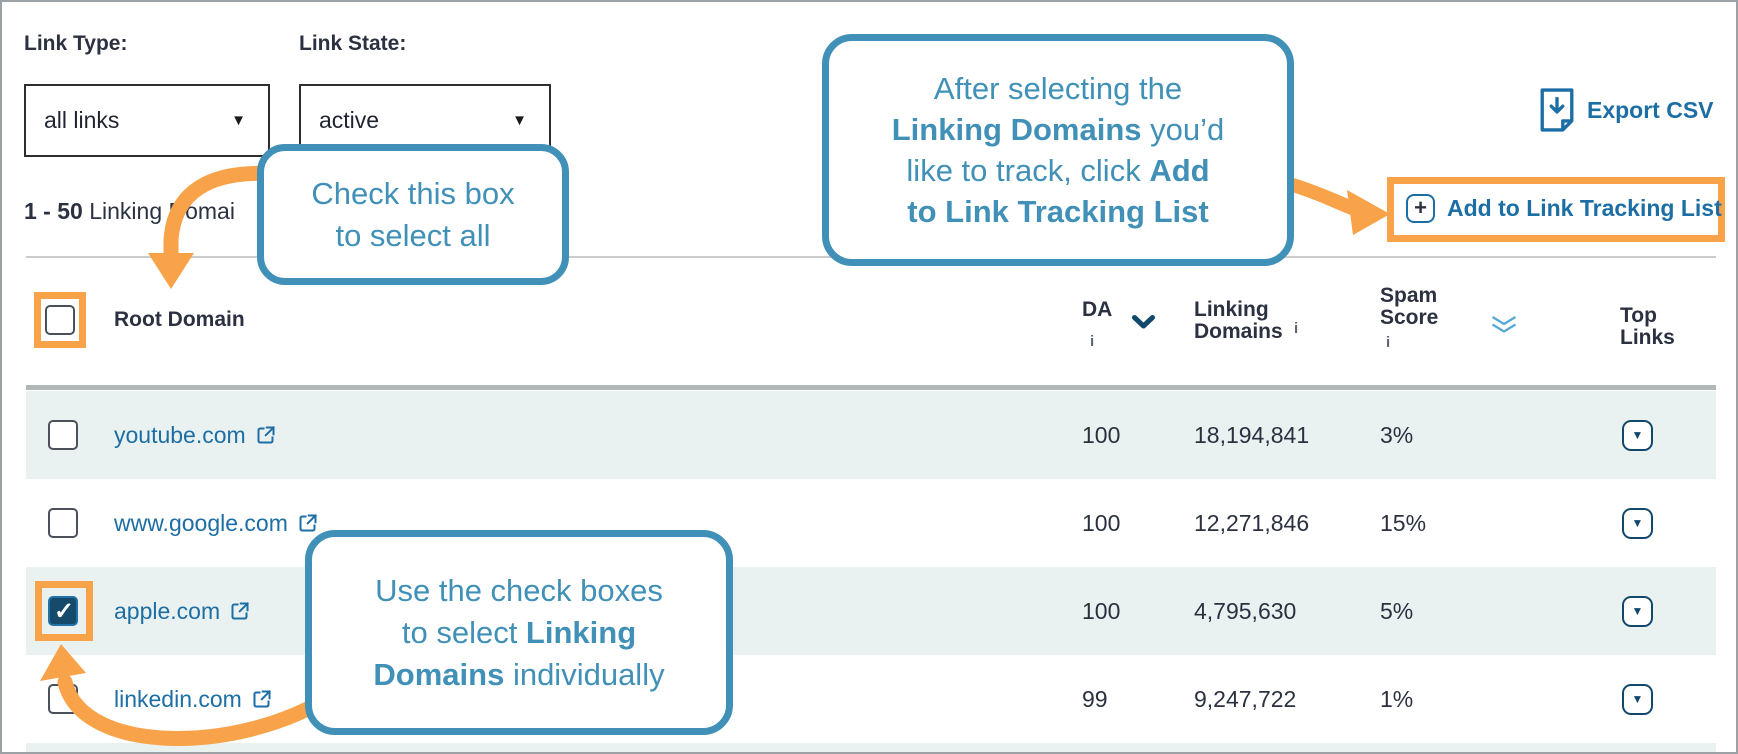 The image size is (1738, 754). Describe the element at coordinates (82, 120) in the screenshot. I see `link-type-value: all links` at that location.